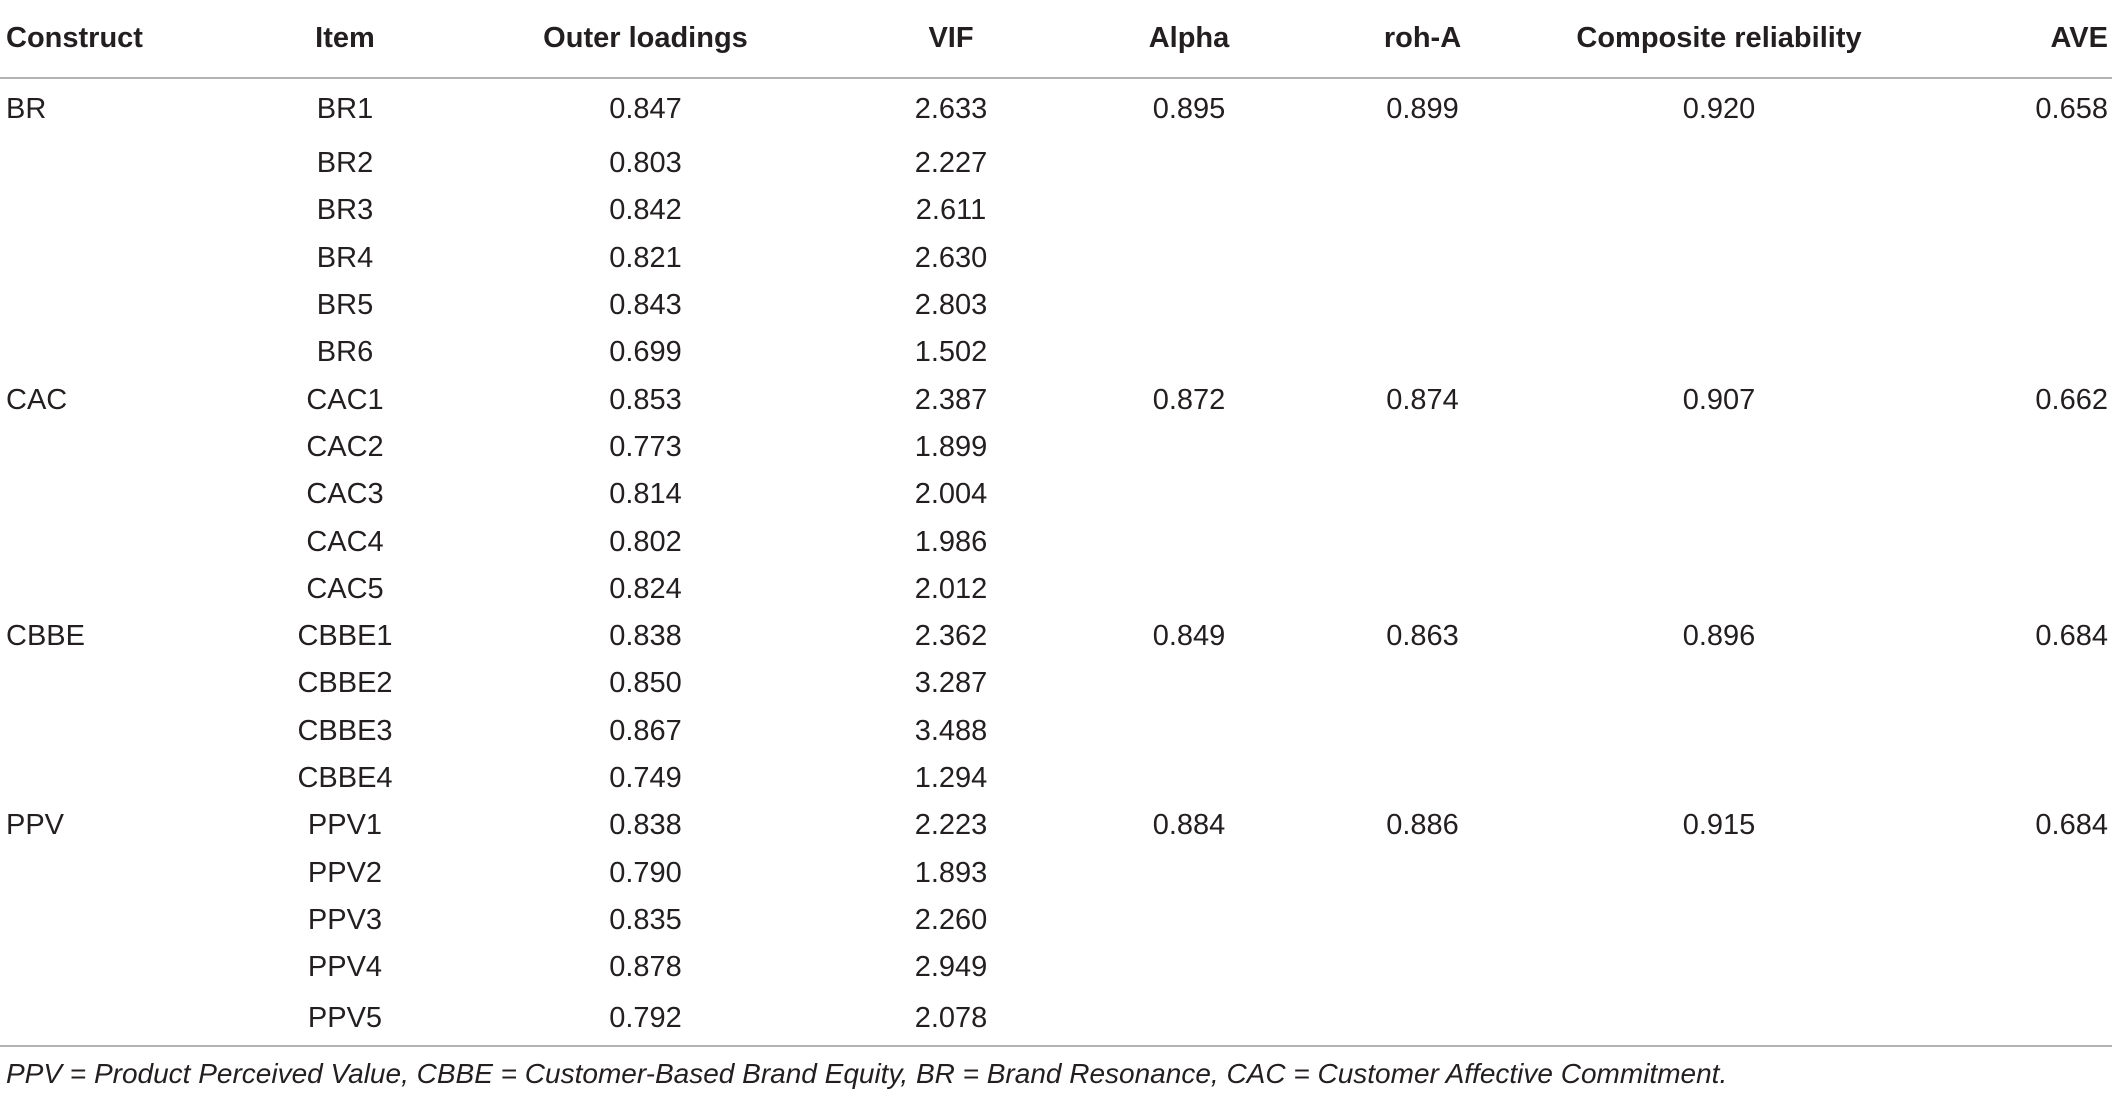 The height and width of the screenshot is (1096, 2117). I want to click on table-row: BR BR1 0.847 2.633 0.895 0.899 0.920 0.658, so click(1056, 109).